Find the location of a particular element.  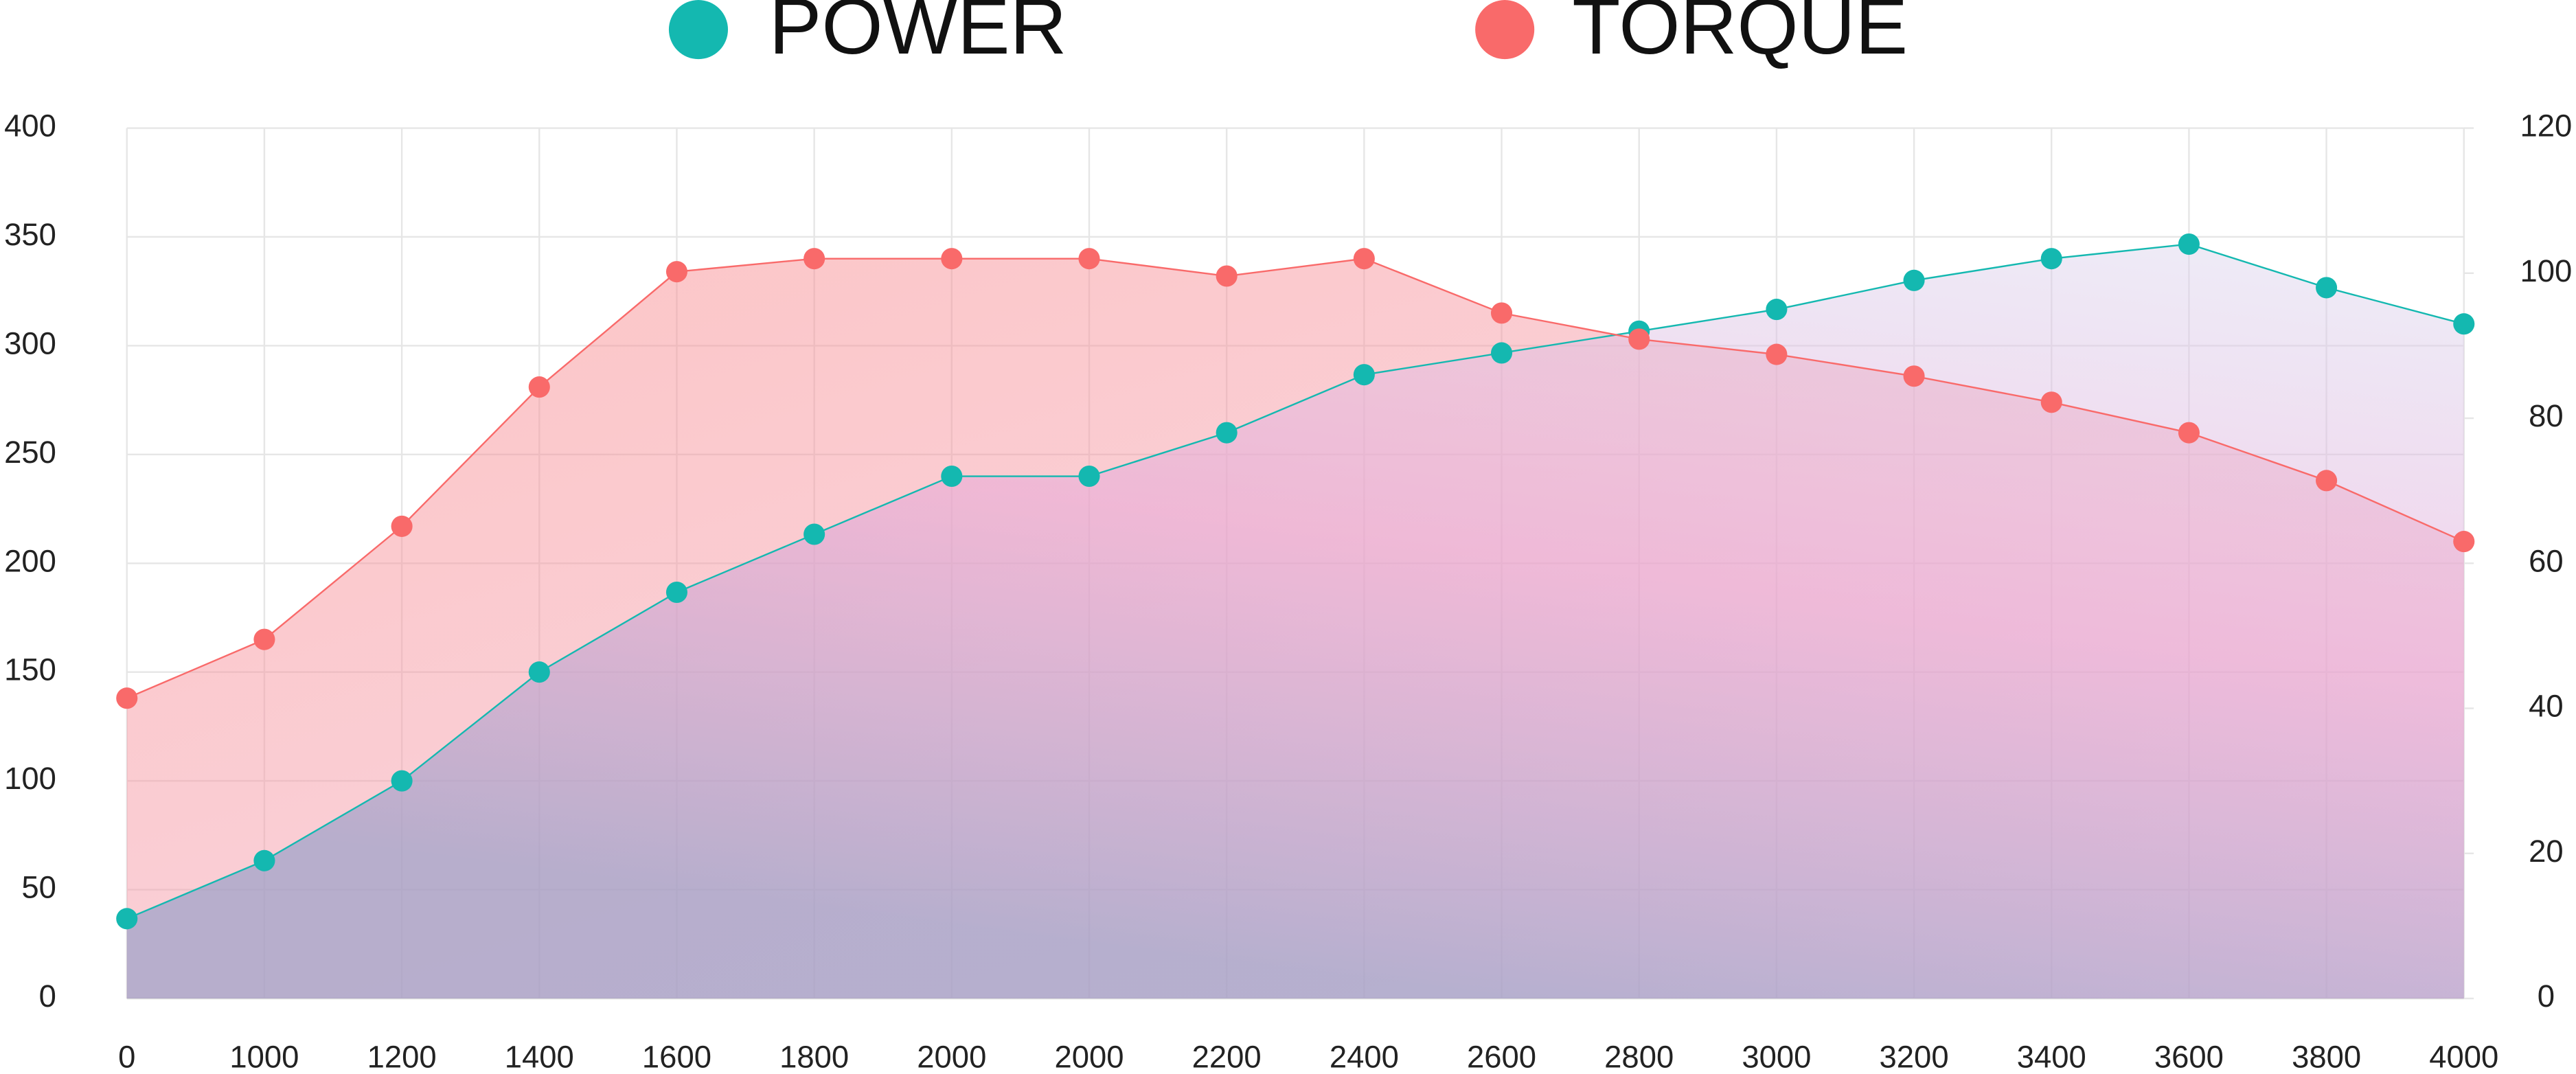

x-tick-label: 2600 is located at coordinates (1501, 1056).